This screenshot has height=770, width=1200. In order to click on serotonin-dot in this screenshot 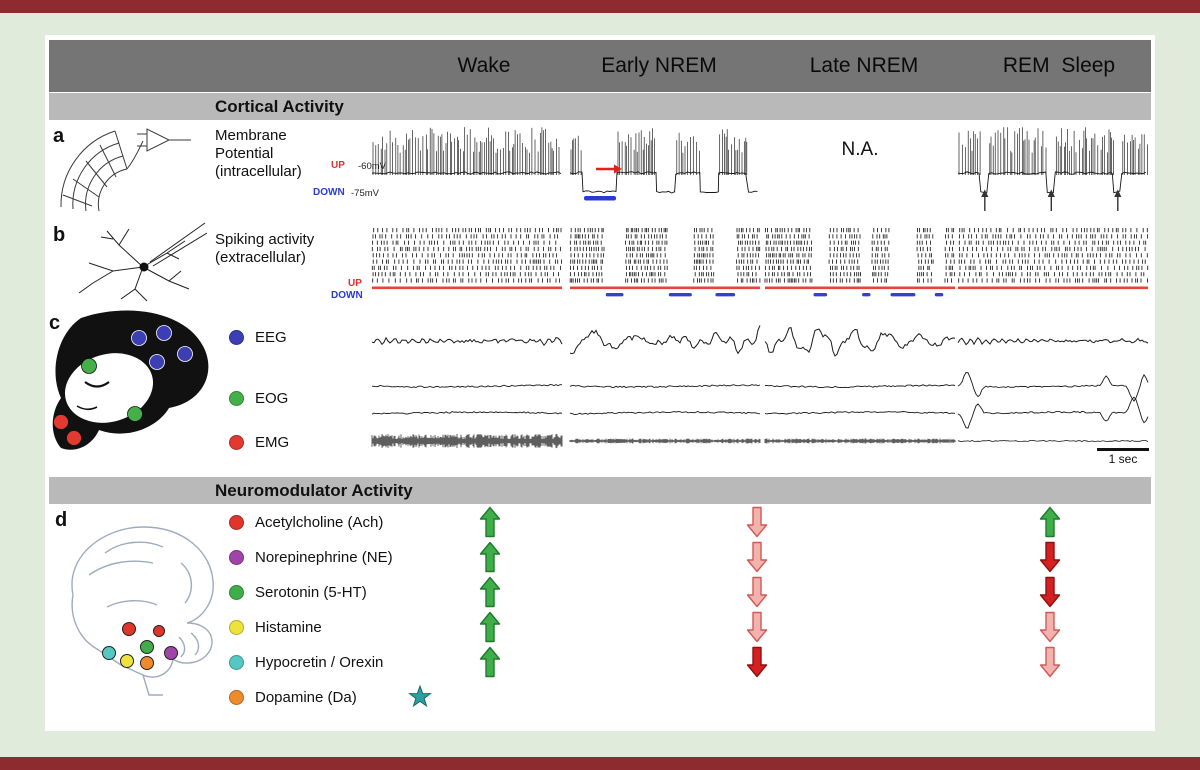, I will do `click(236, 592)`.